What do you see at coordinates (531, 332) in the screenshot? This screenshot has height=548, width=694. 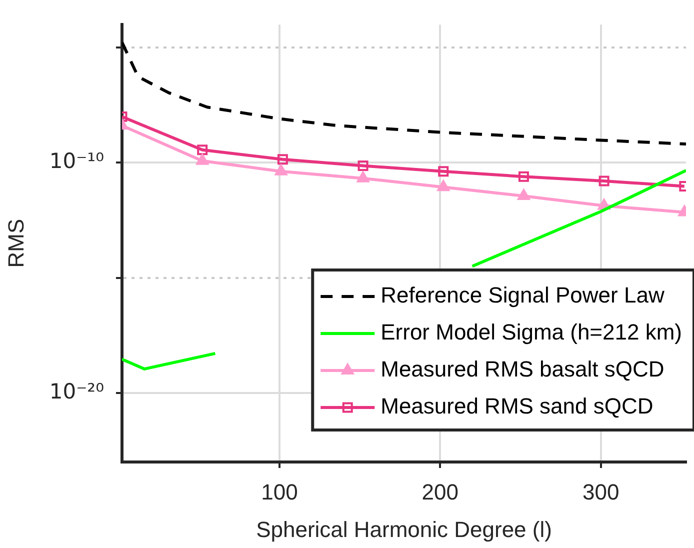 I see `legend-label: Error Model Sigma (h=212 km)` at bounding box center [531, 332].